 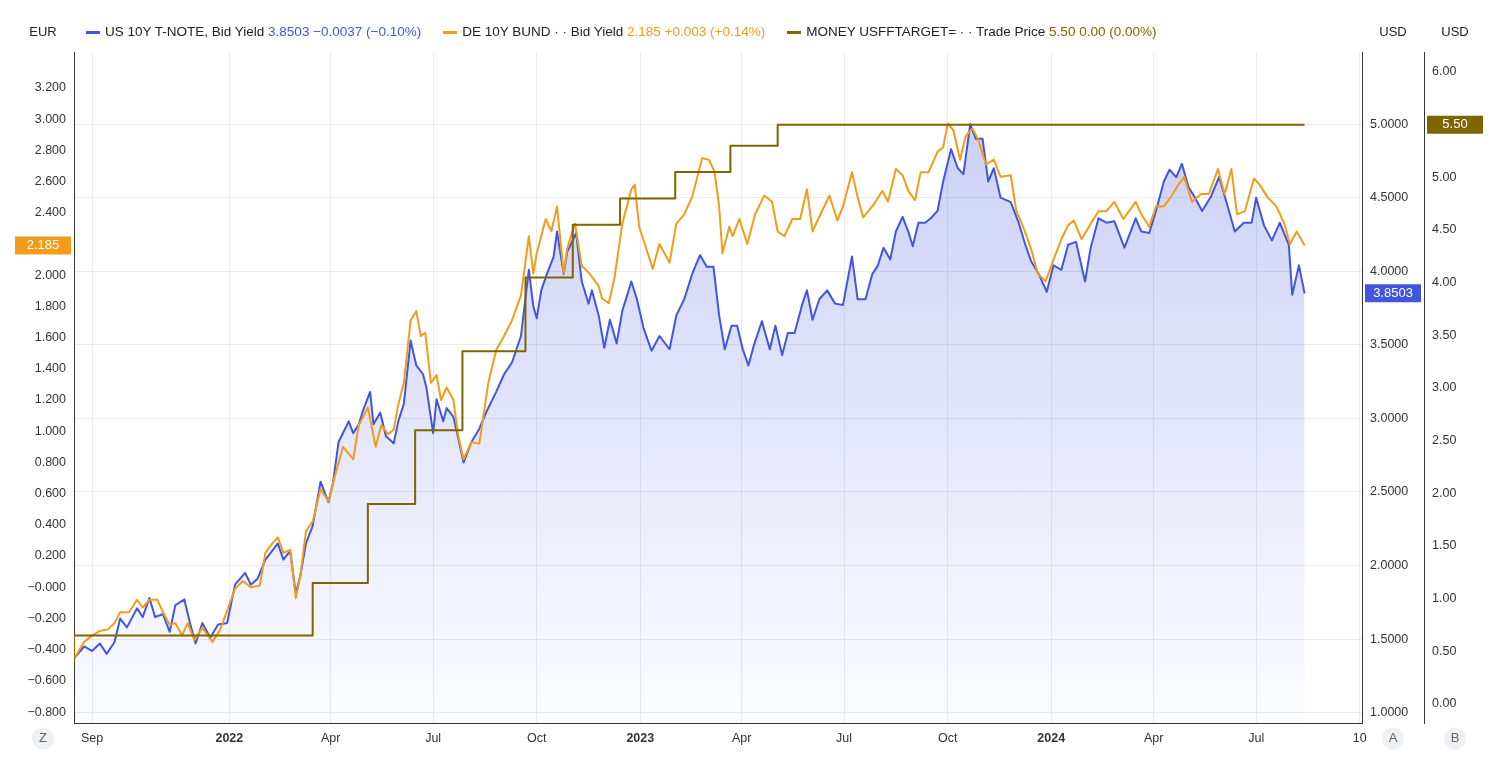 What do you see at coordinates (1389, 712) in the screenshot?
I see `y2-tick-label: 1.0000` at bounding box center [1389, 712].